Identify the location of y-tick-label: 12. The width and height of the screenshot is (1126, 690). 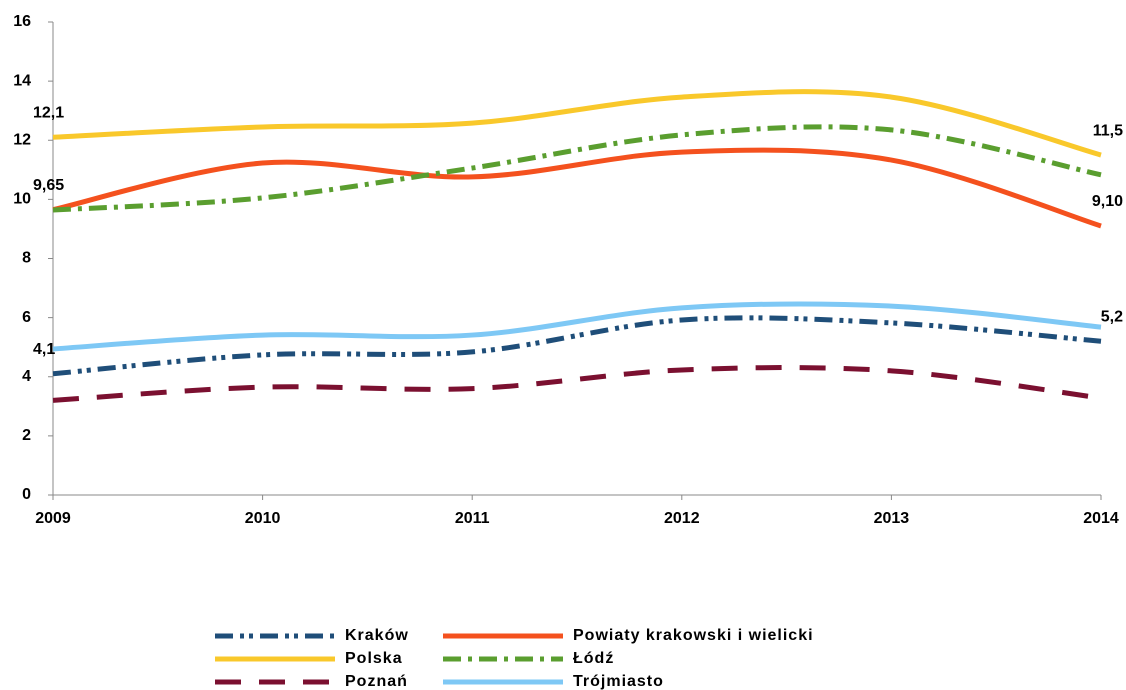
(22, 139).